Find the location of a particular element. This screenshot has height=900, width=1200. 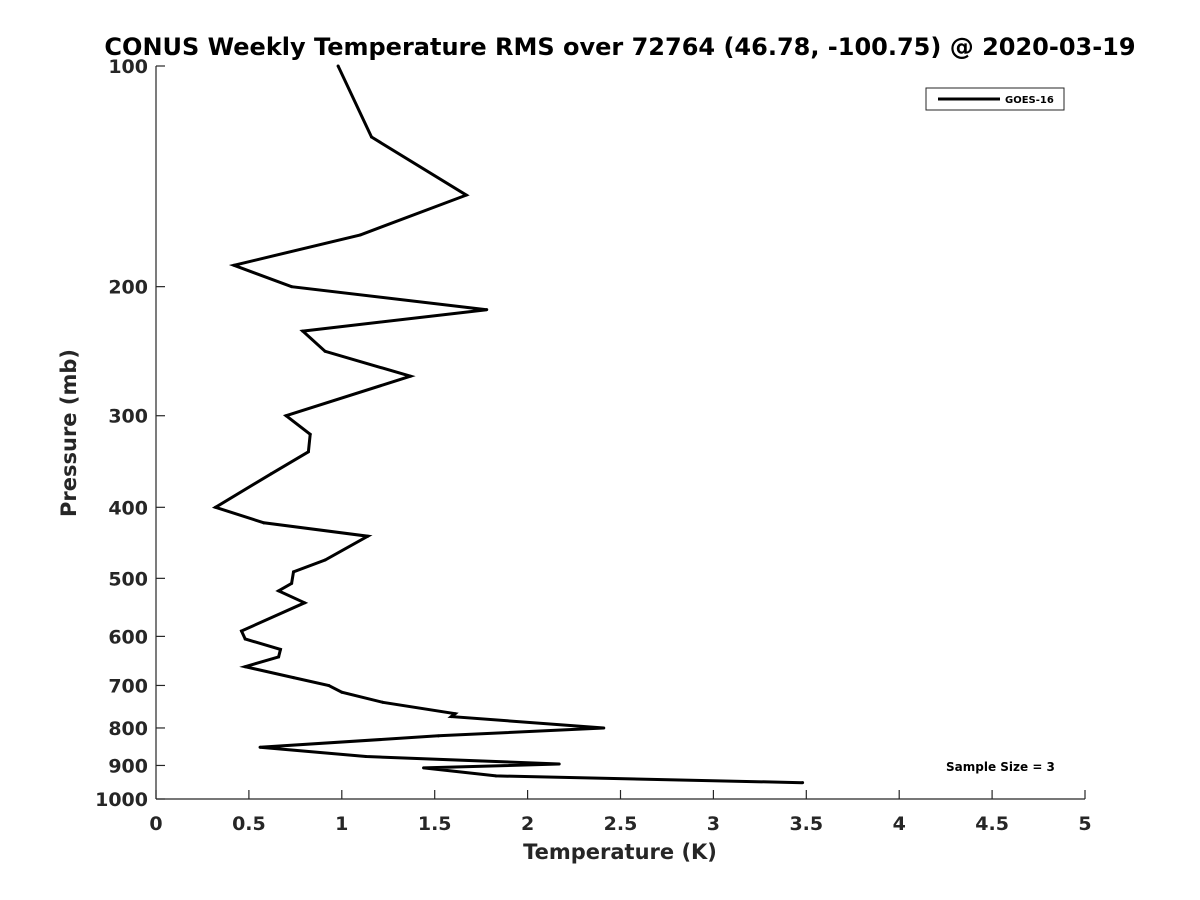

x-tick-label: 1.5 is located at coordinates (435, 824).